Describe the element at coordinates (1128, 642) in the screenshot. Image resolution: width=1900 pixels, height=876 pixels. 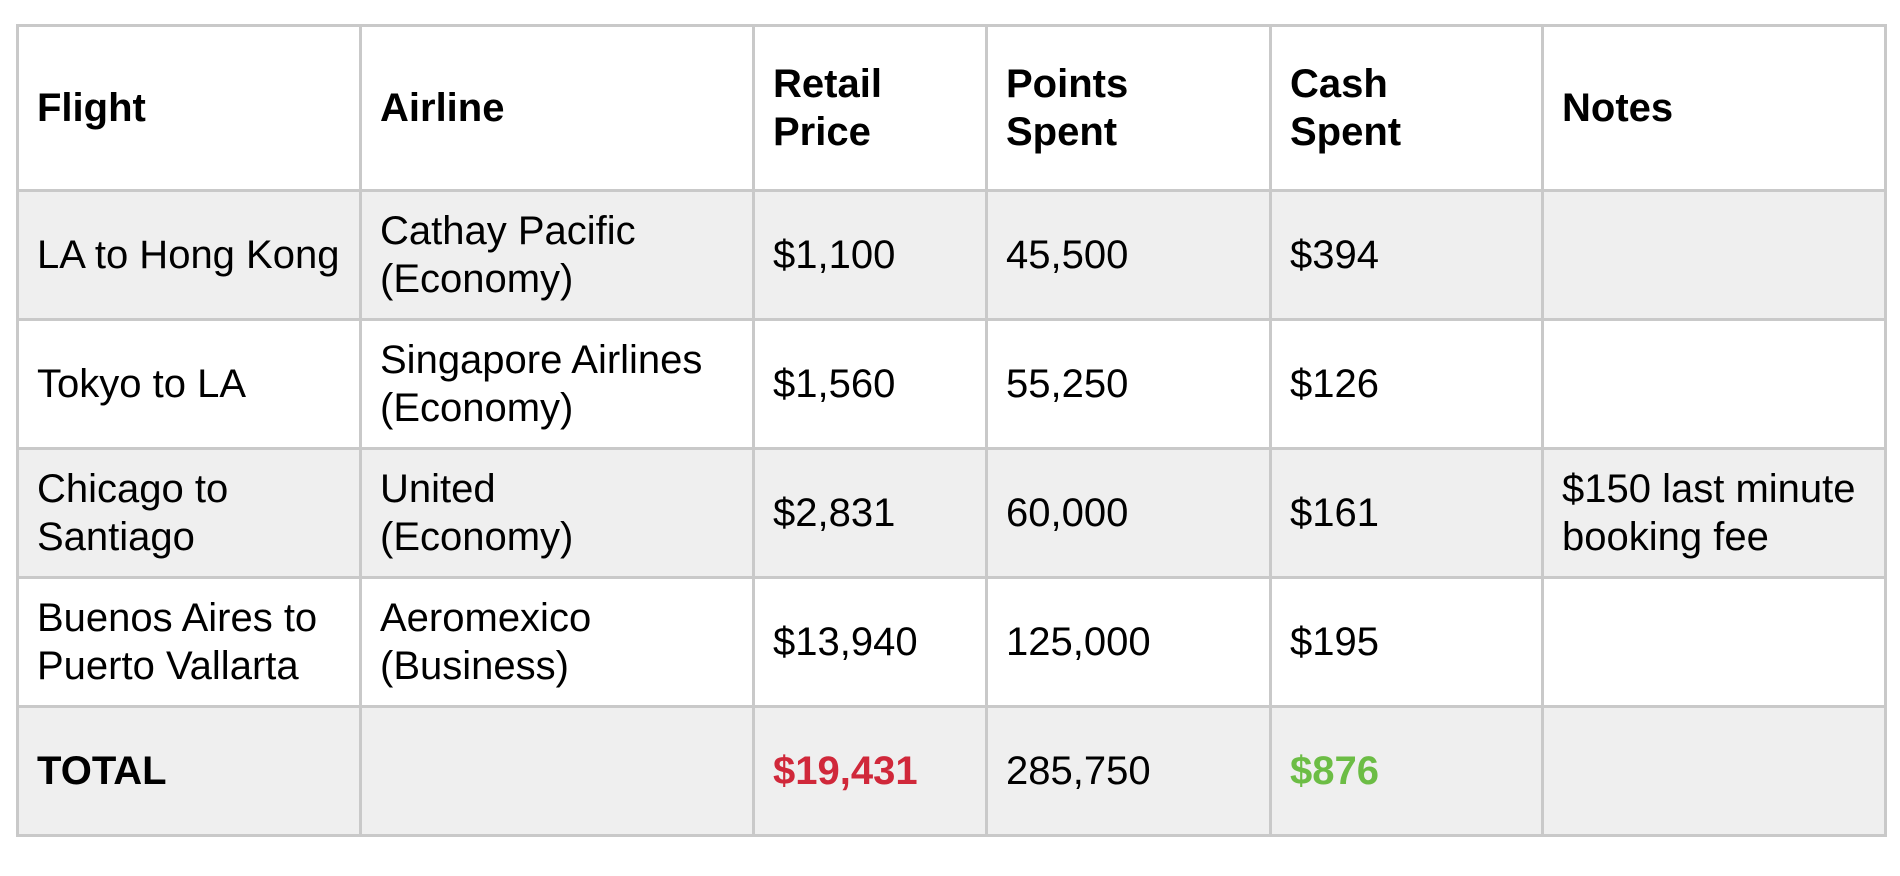
I see `cell-points-spent: 125,000` at that location.